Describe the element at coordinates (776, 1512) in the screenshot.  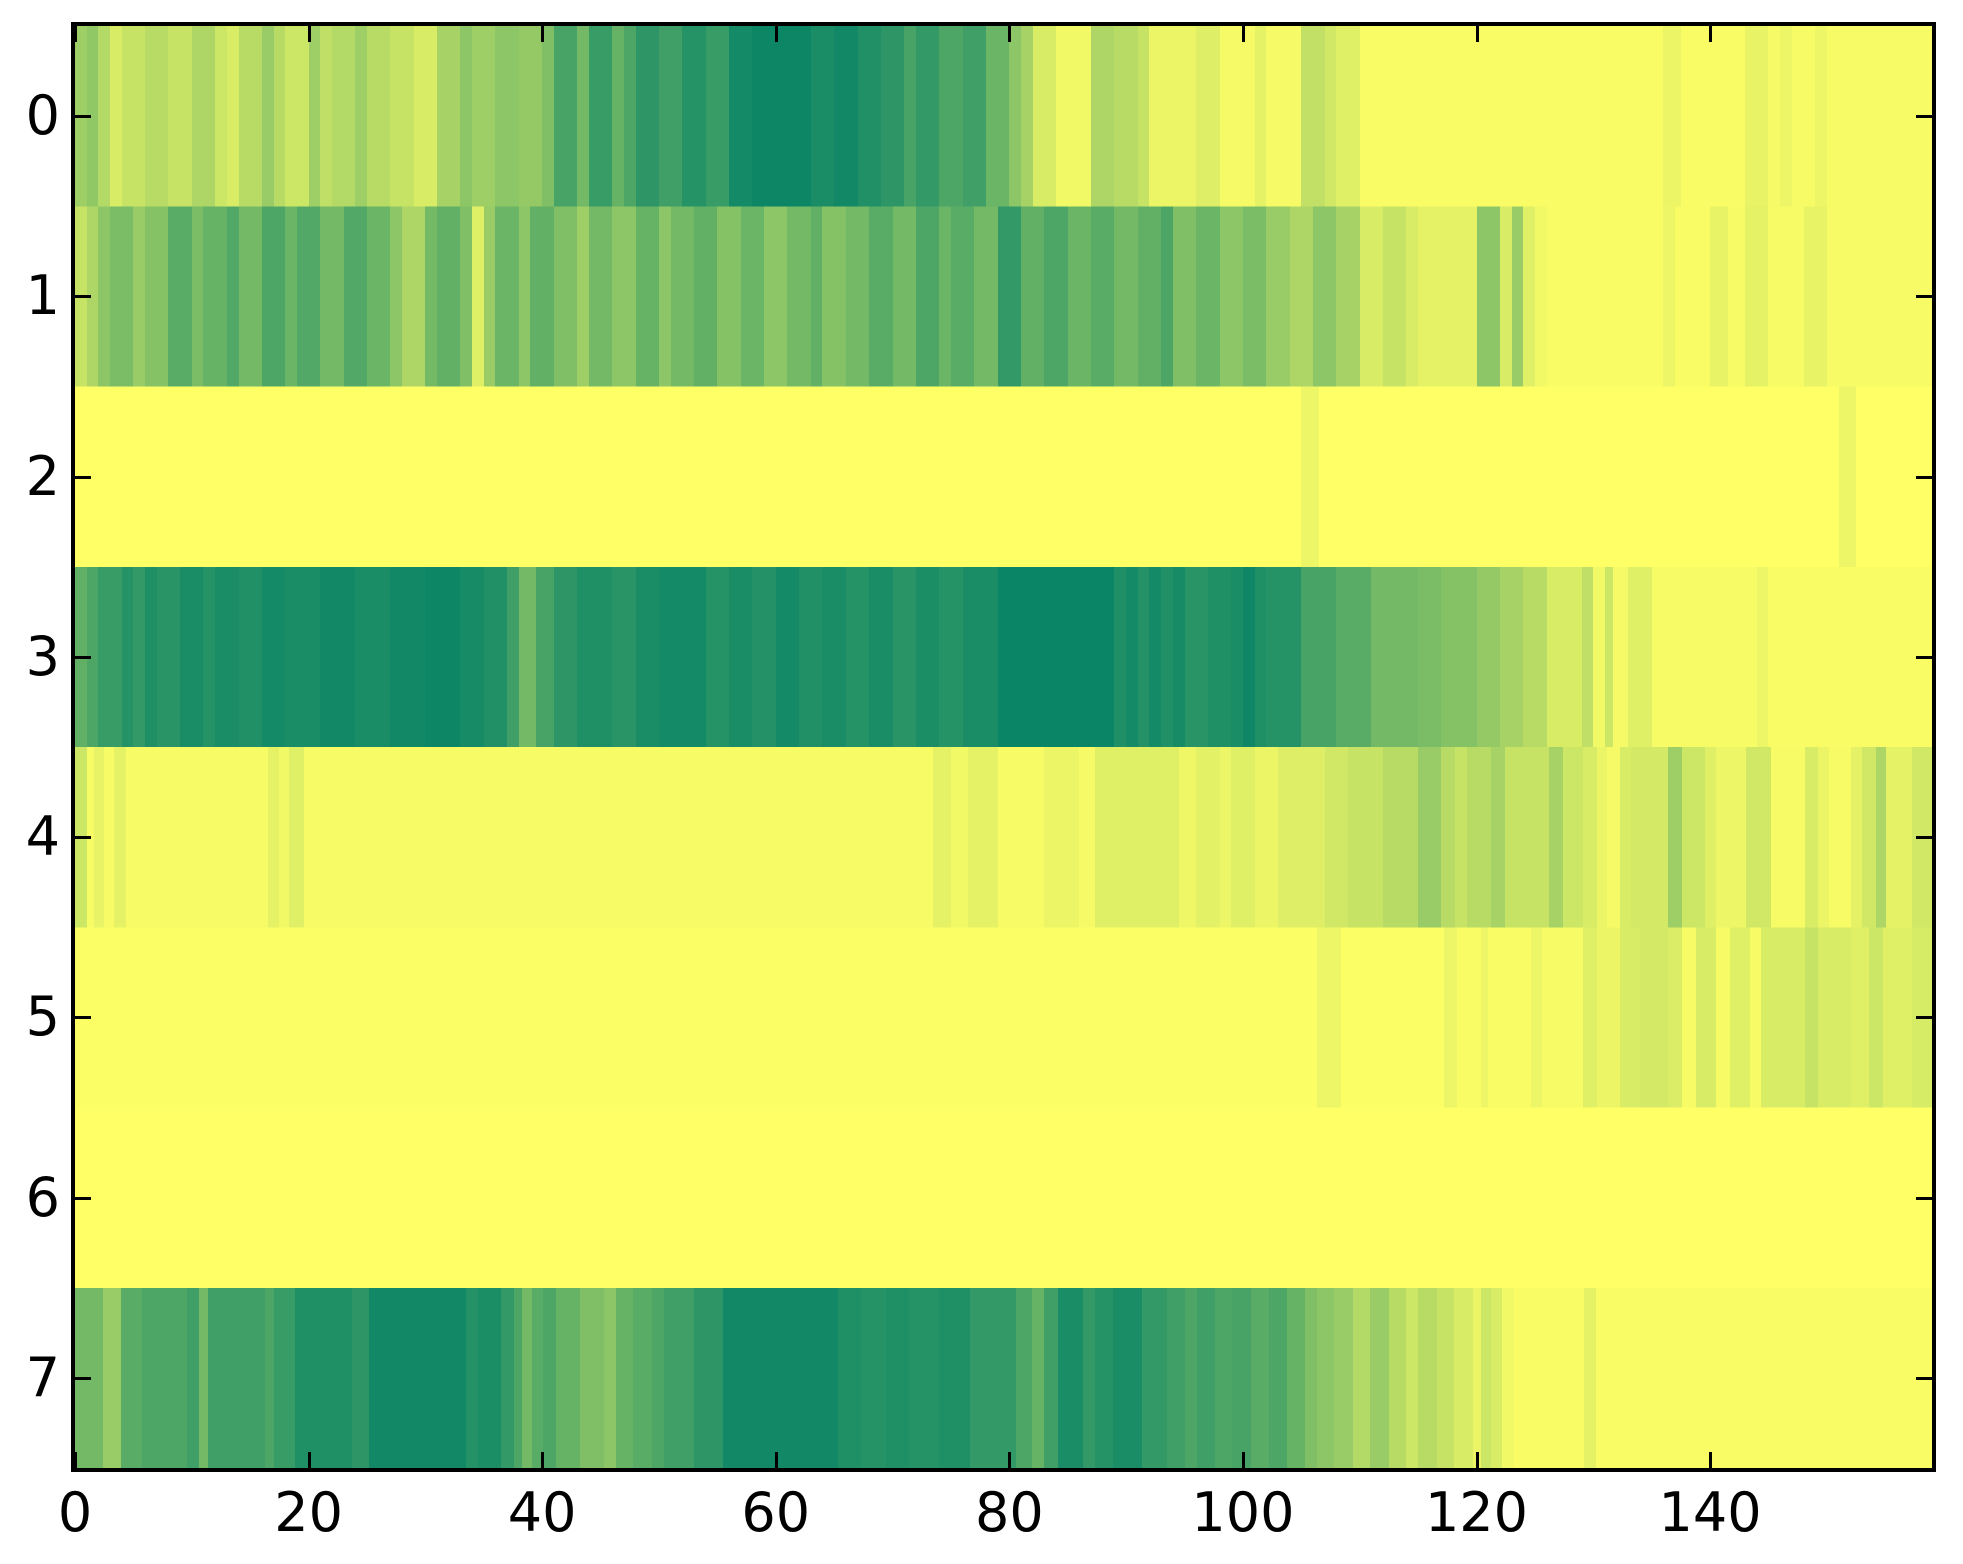
I see `x-tick-label: 60` at that location.